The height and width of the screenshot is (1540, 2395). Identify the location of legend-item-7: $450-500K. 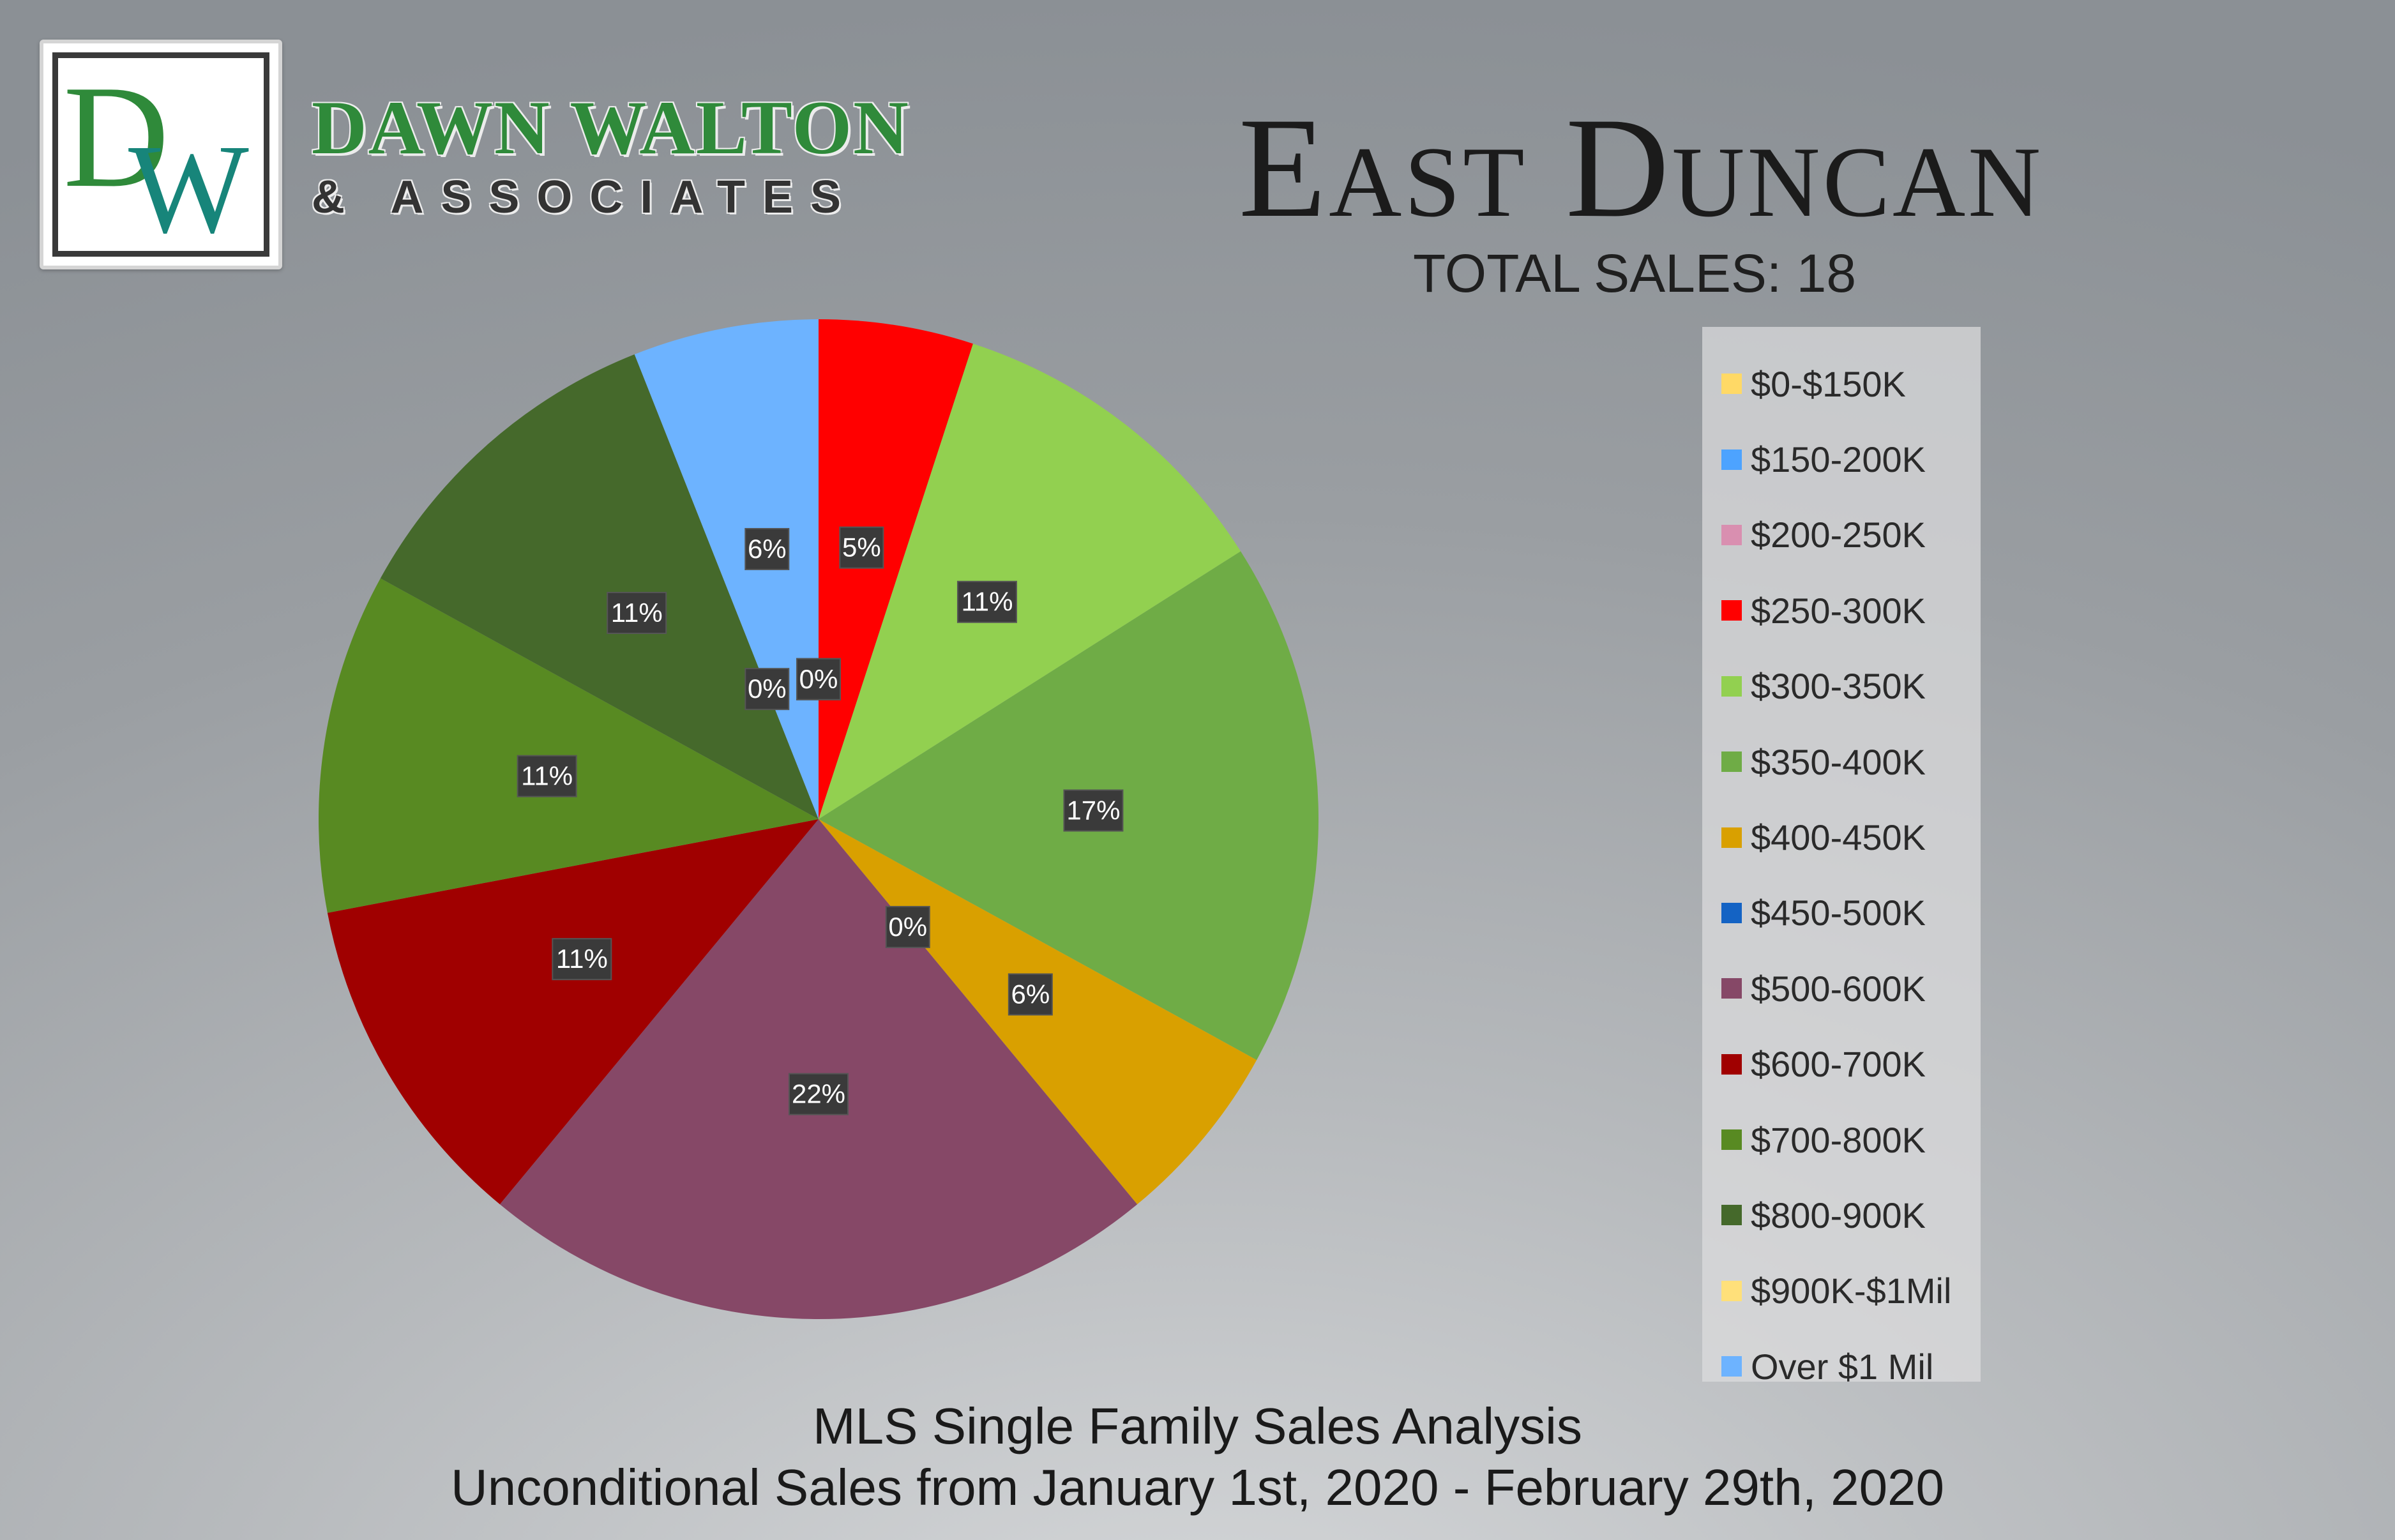
(1851, 913).